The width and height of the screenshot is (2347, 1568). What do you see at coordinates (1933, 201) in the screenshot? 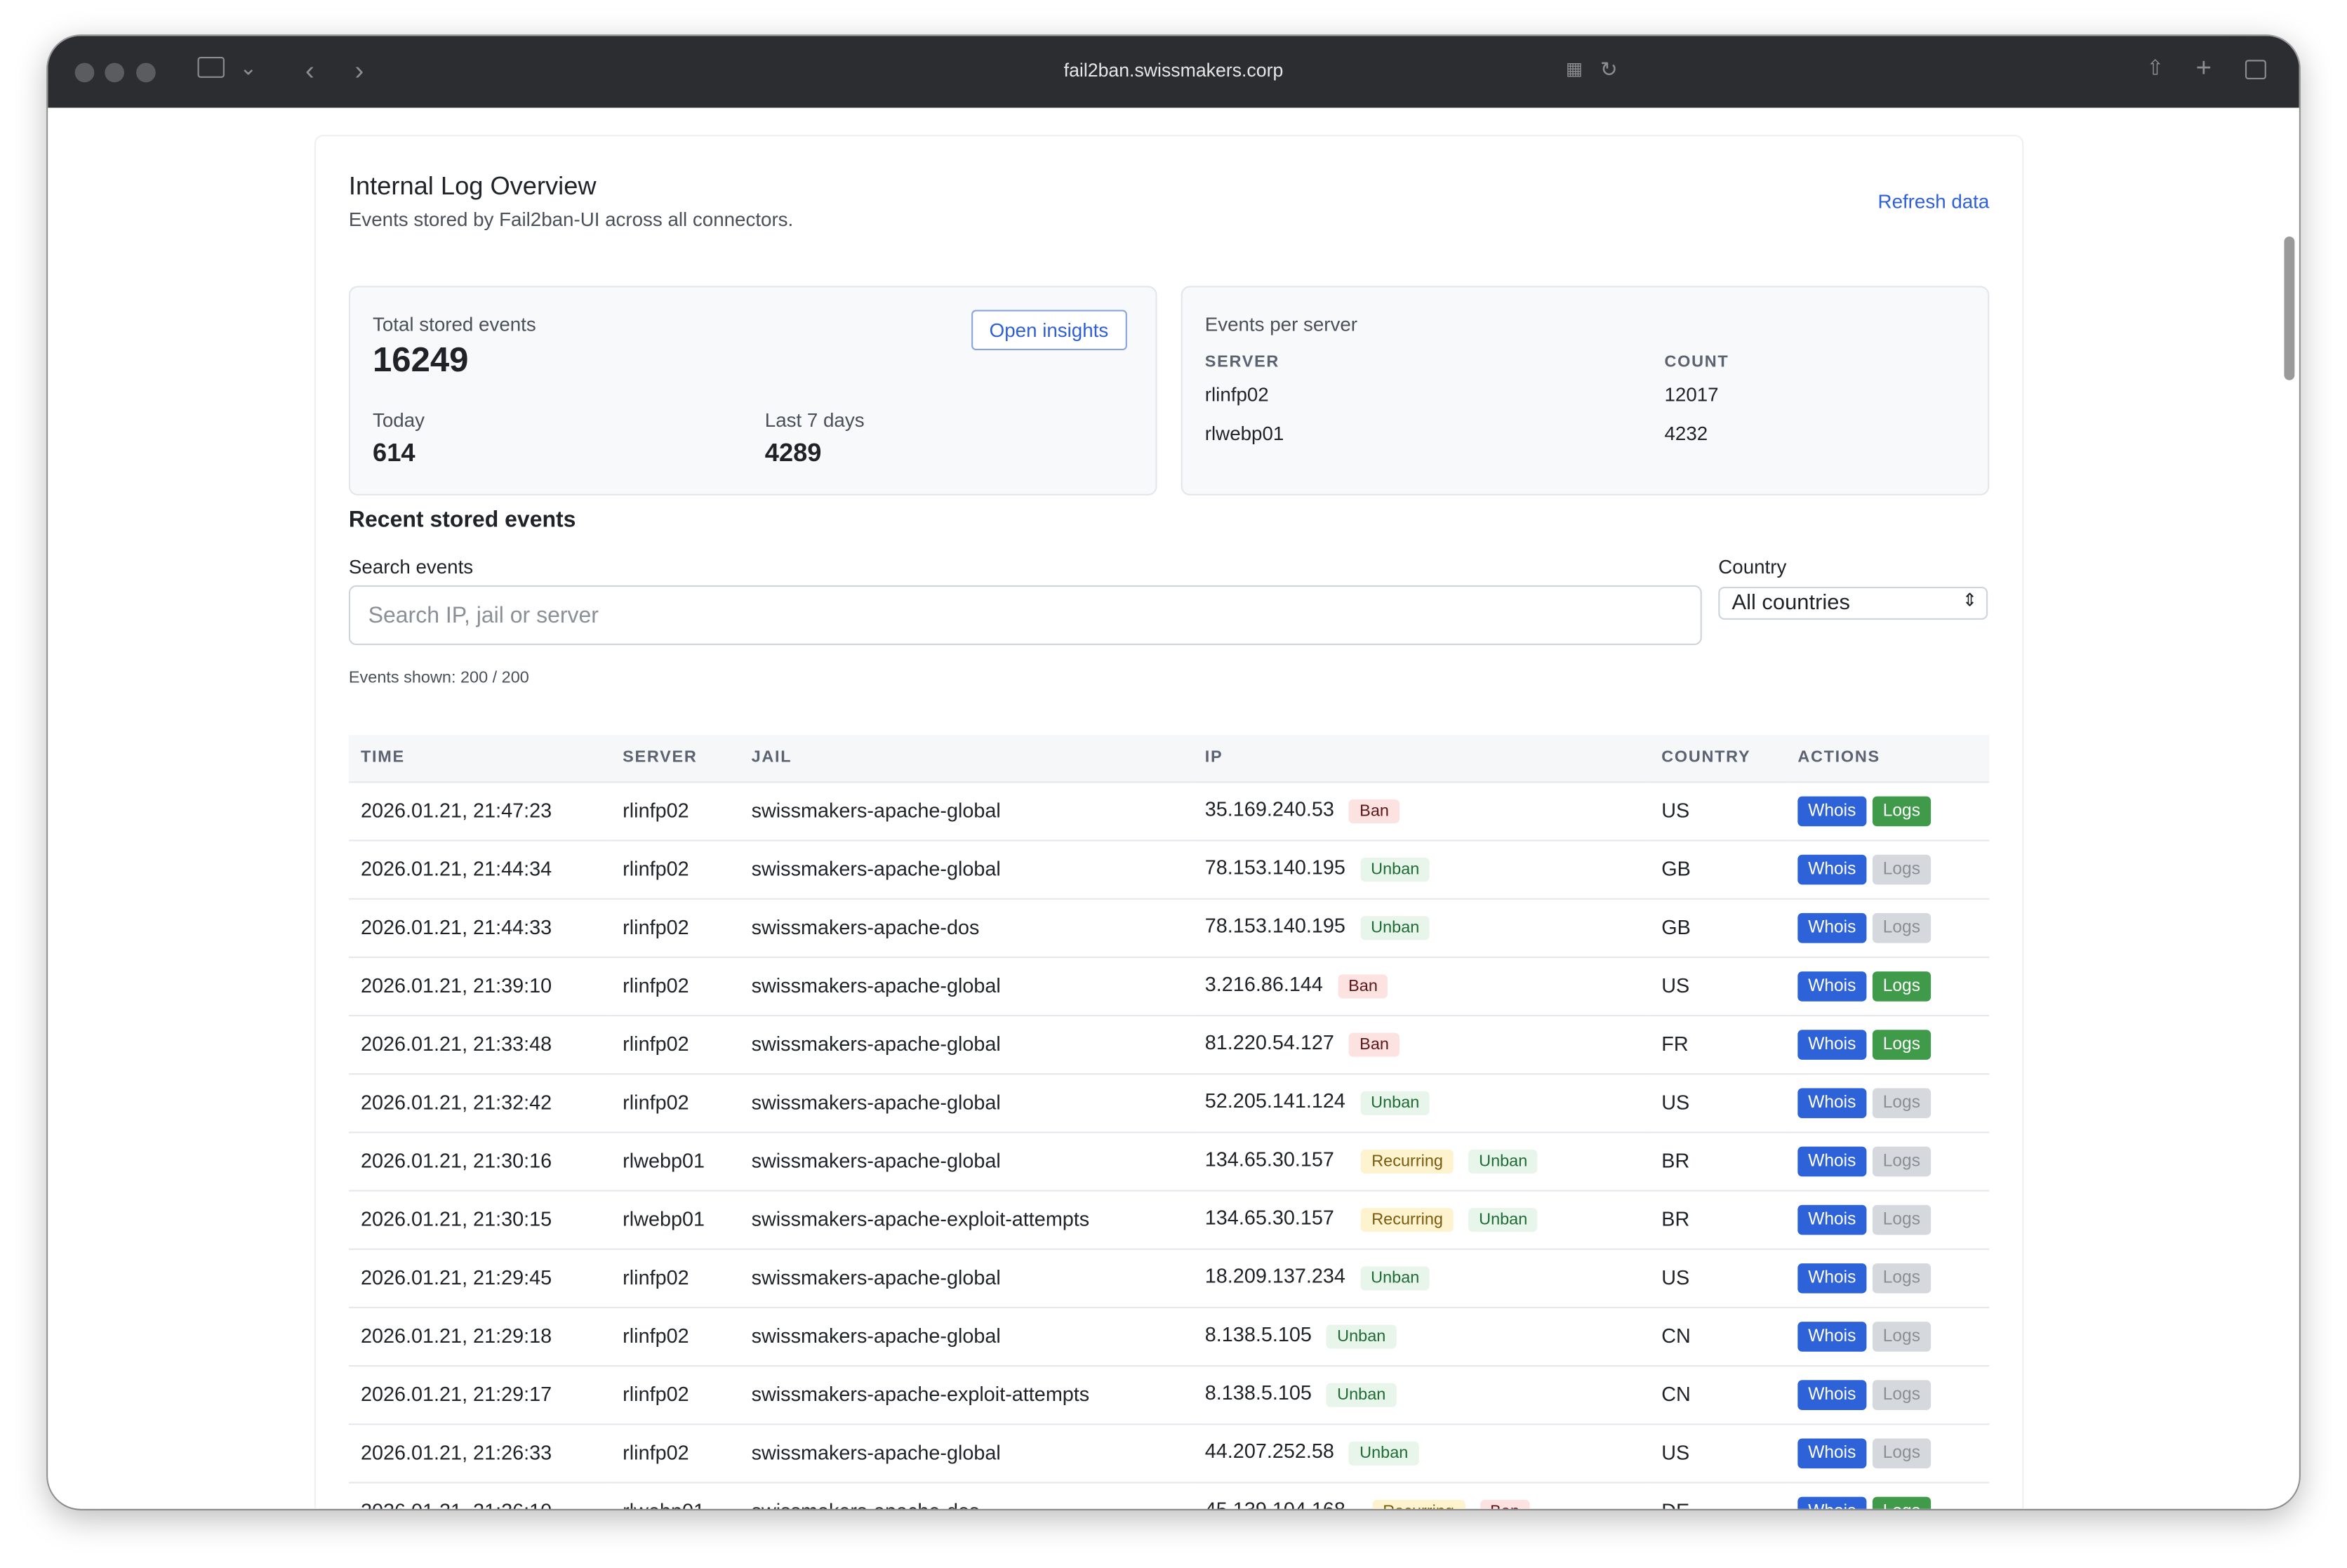
I see `refresh-link: Refresh data` at bounding box center [1933, 201].